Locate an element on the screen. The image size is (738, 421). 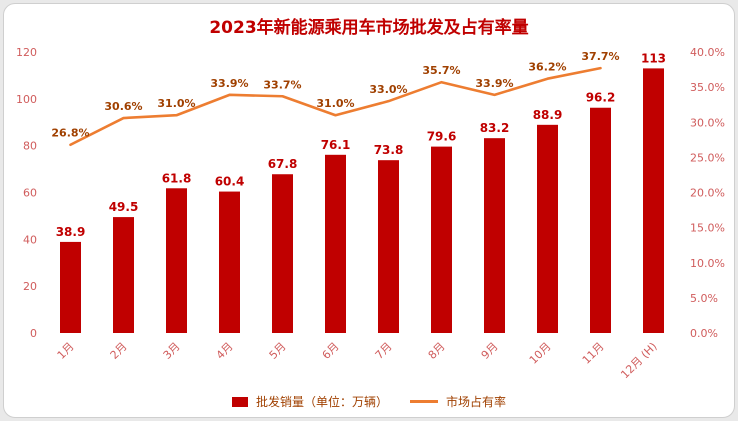
bar-value-label: 96.2 is located at coordinates (601, 98).